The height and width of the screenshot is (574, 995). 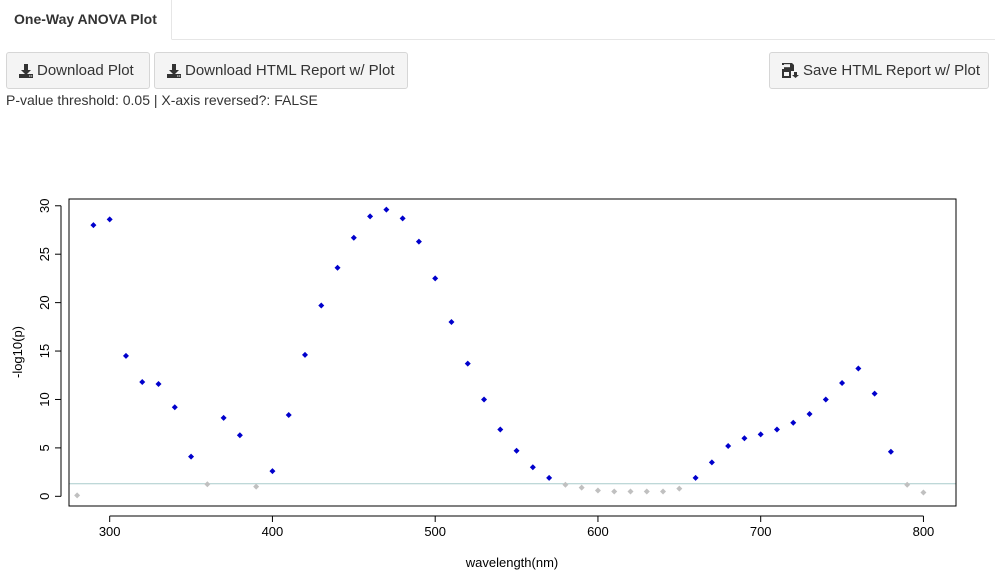 I want to click on save-report-label: Save HTML Report w/ Plot, so click(x=892, y=70).